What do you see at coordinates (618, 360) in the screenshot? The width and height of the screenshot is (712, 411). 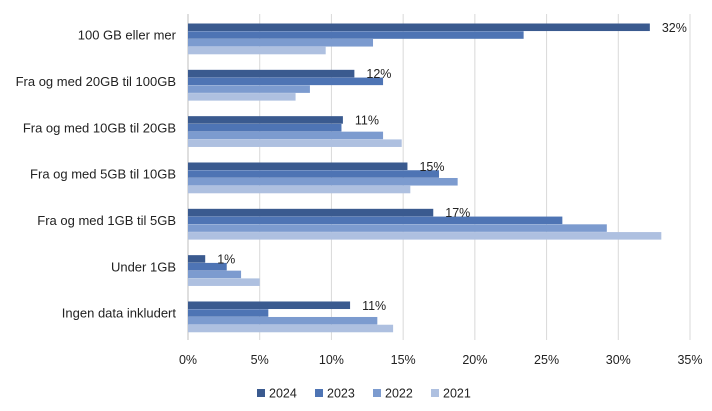 I see `x-tick-label: 30%` at bounding box center [618, 360].